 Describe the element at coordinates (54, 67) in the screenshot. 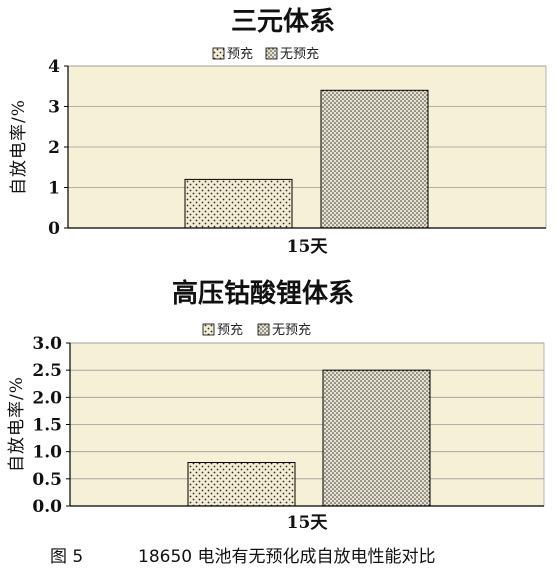

I see `y-tick-label: 4` at that location.